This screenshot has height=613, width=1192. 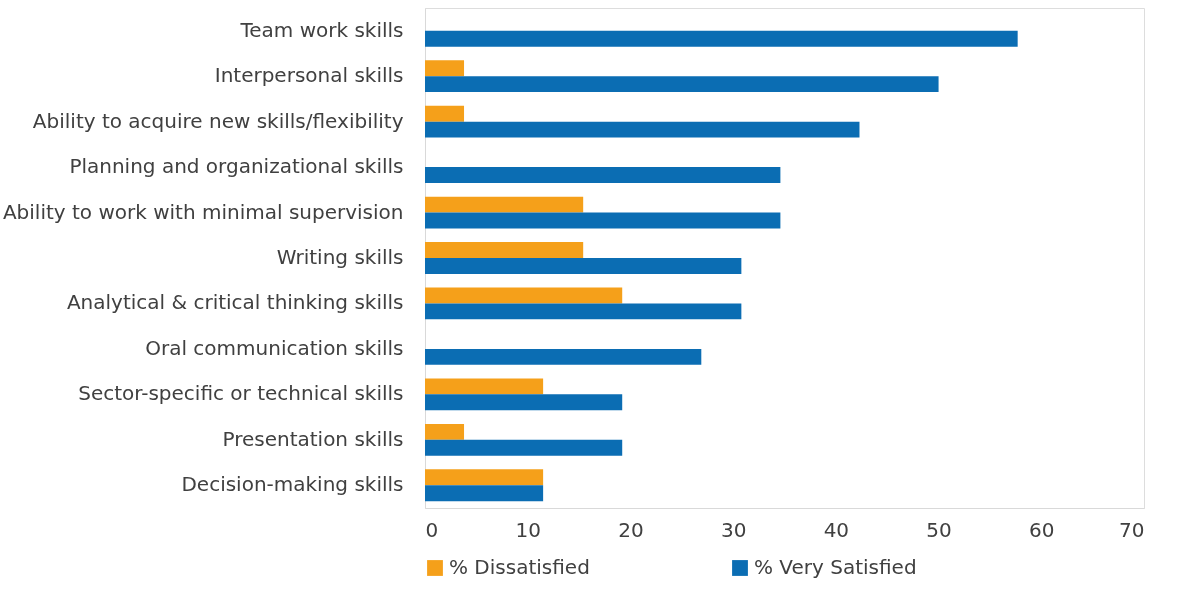 What do you see at coordinates (519, 567) in the screenshot?
I see `legend-label: % Dissatisfied` at bounding box center [519, 567].